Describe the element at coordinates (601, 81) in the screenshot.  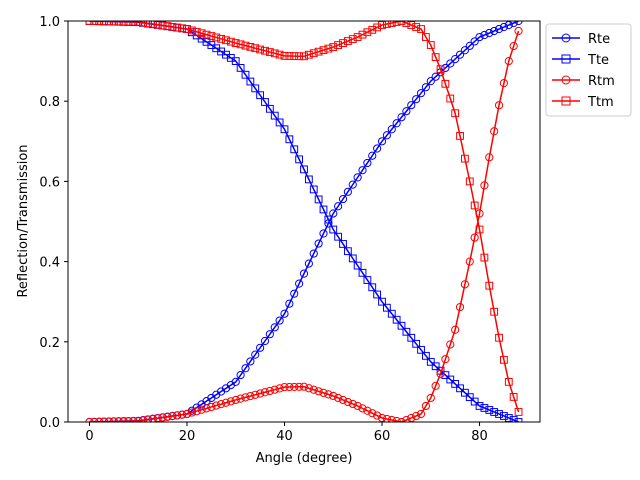
I see `legend-label: Rtm` at that location.